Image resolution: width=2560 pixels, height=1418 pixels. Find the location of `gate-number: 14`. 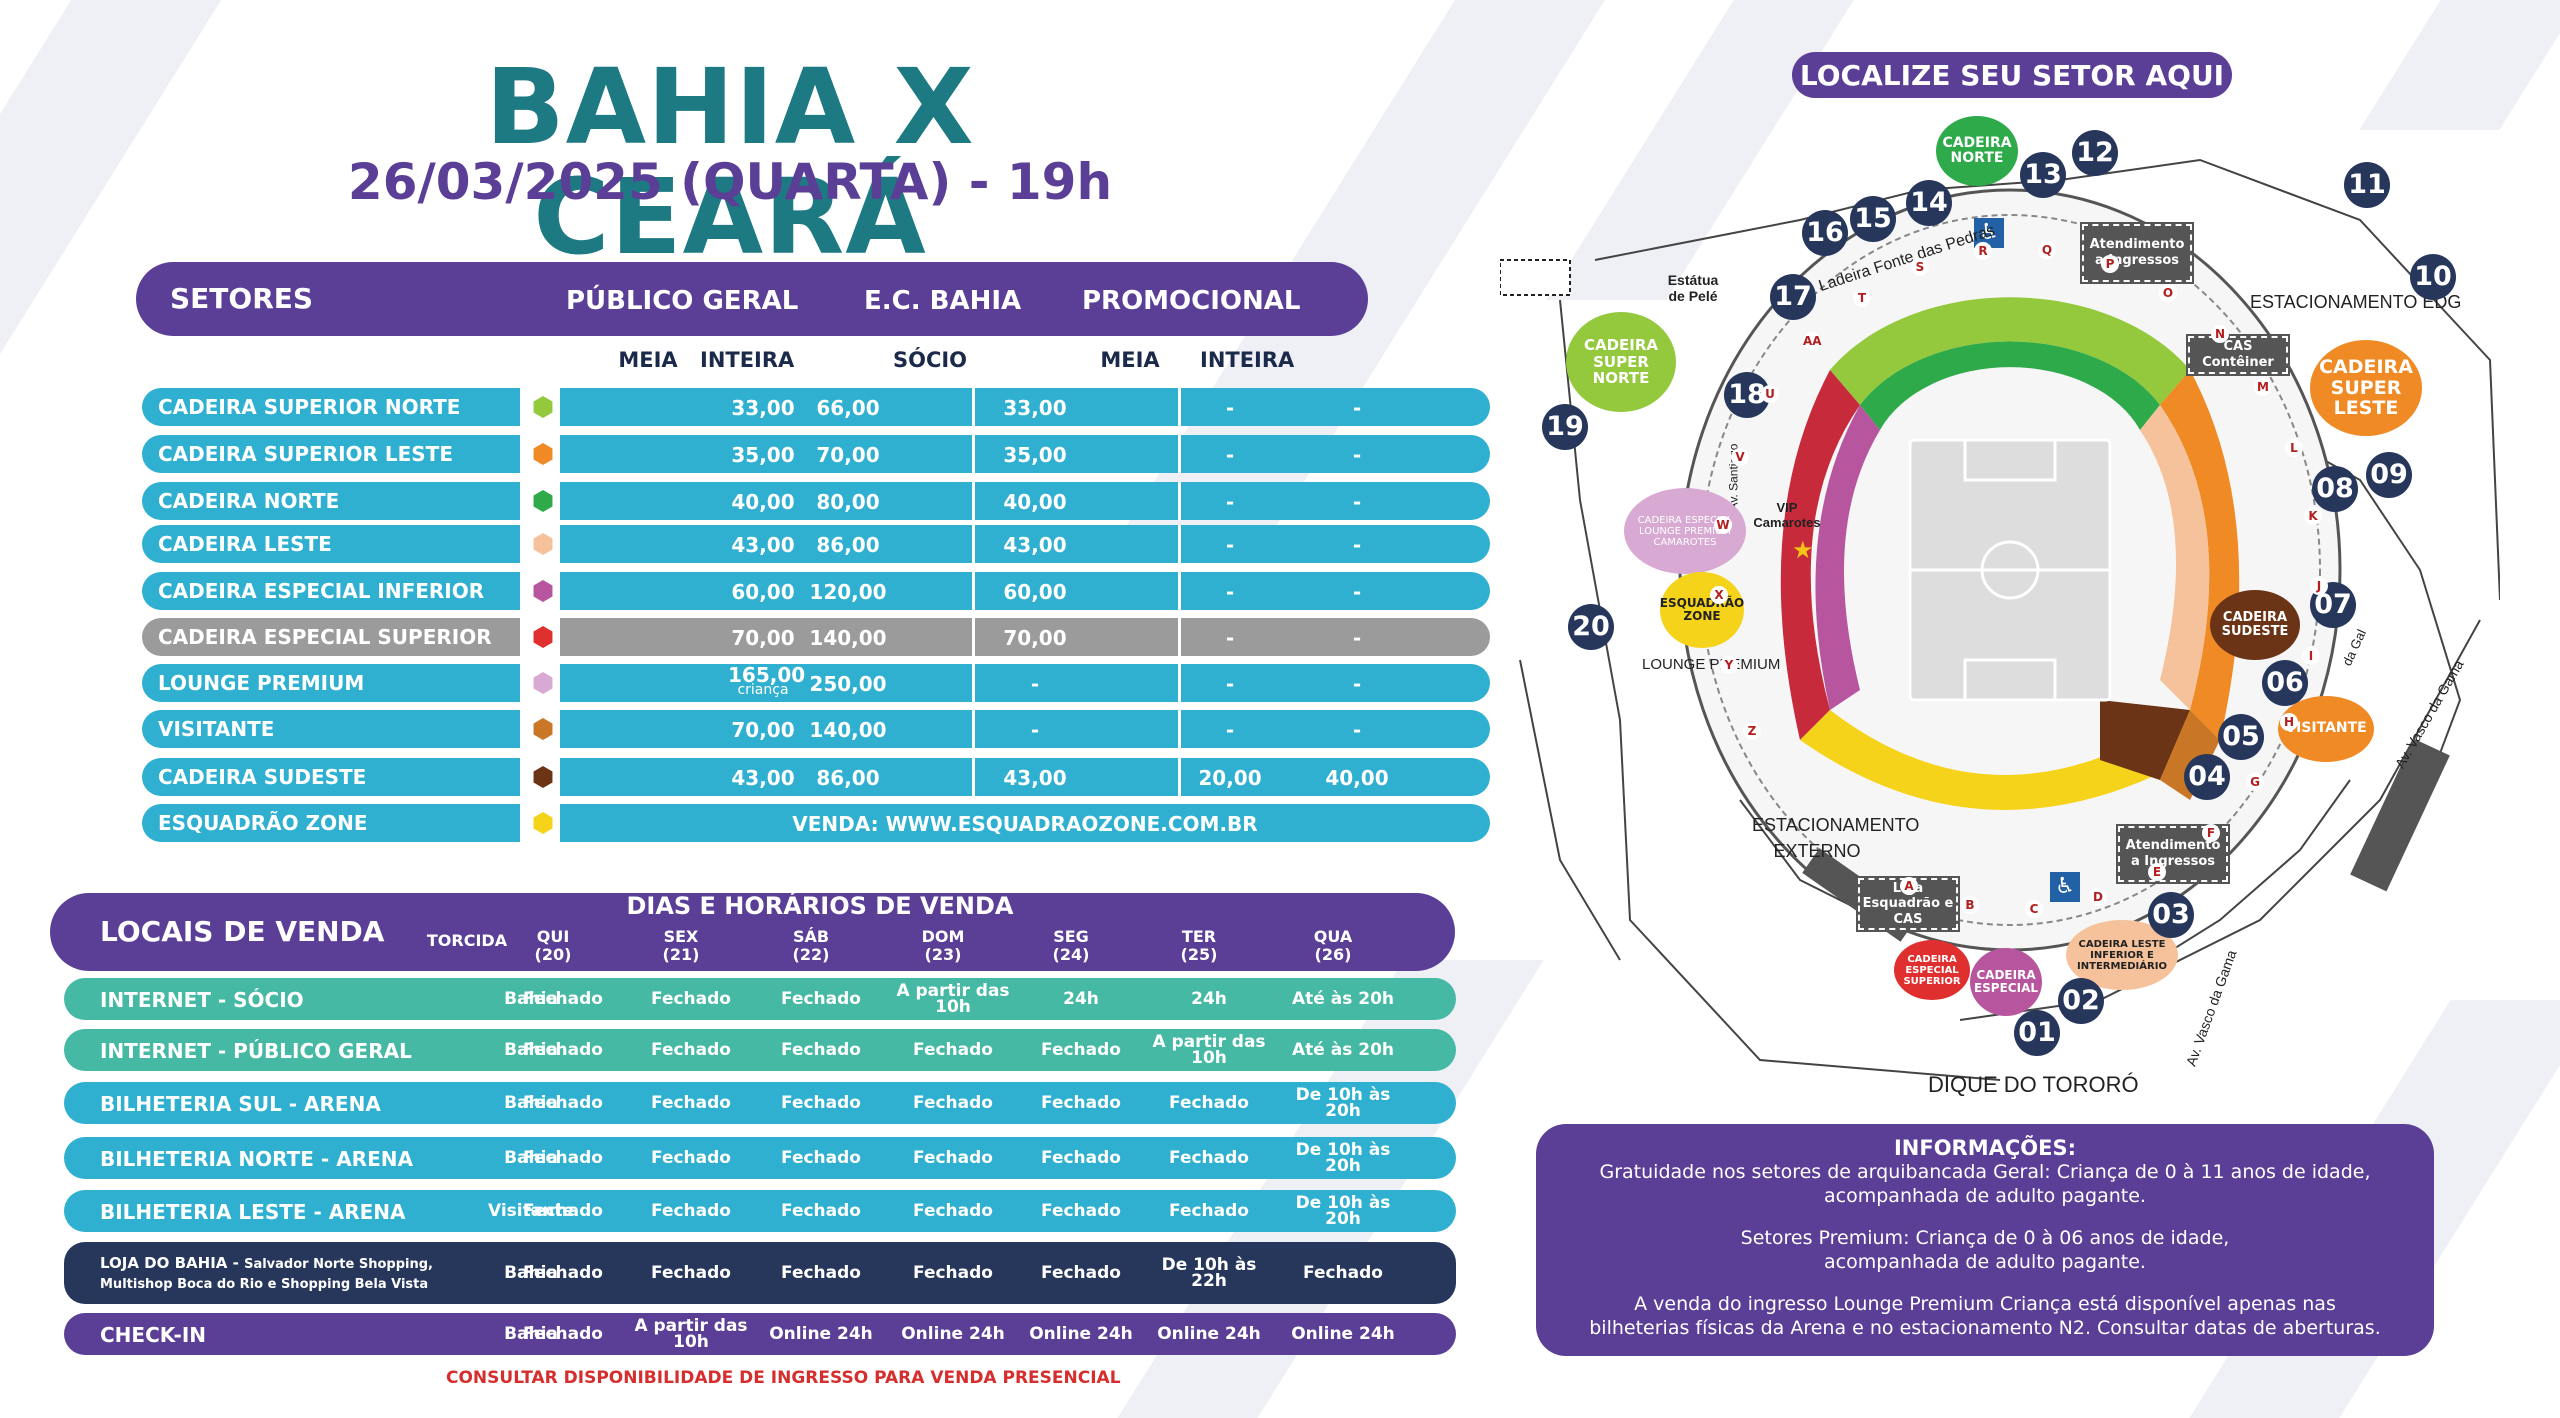

gate-number: 14 is located at coordinates (1929, 203).